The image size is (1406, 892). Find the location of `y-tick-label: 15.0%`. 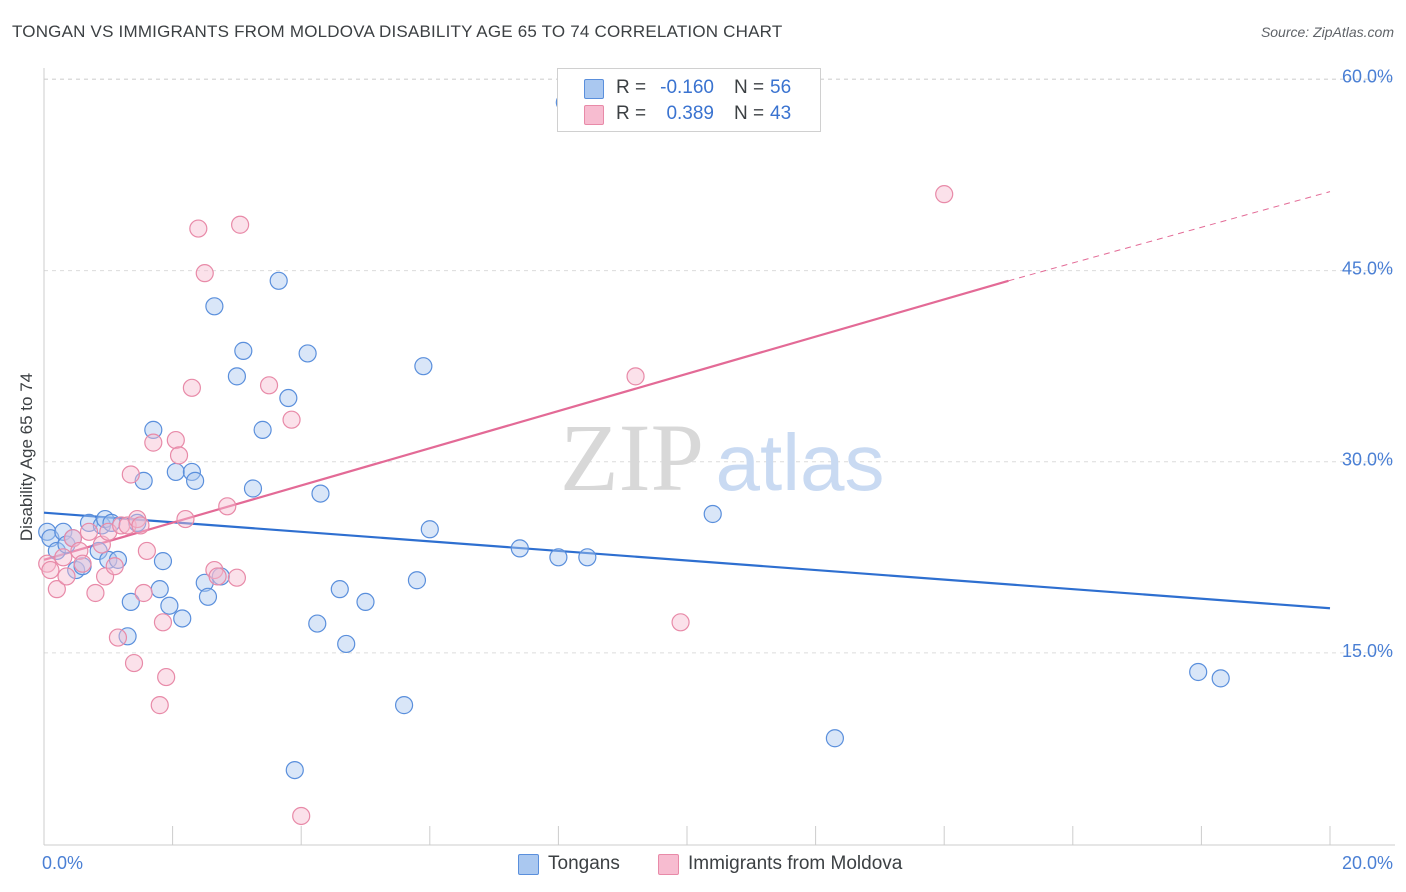

y-tick-label: 15.0% is located at coordinates (1367, 651).